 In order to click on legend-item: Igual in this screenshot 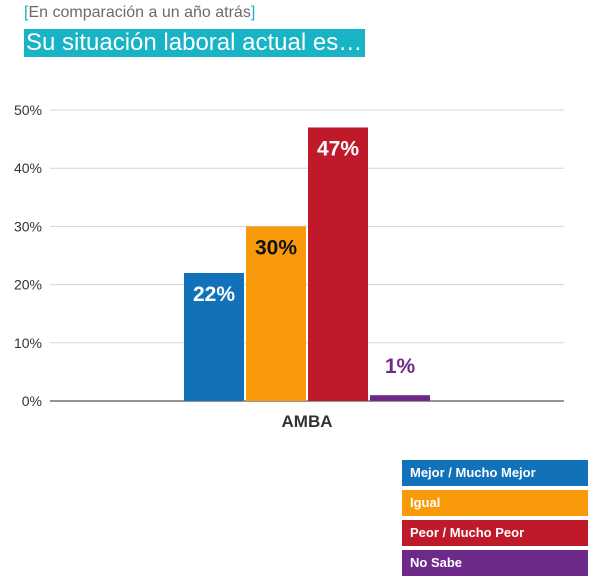, I will do `click(495, 503)`.